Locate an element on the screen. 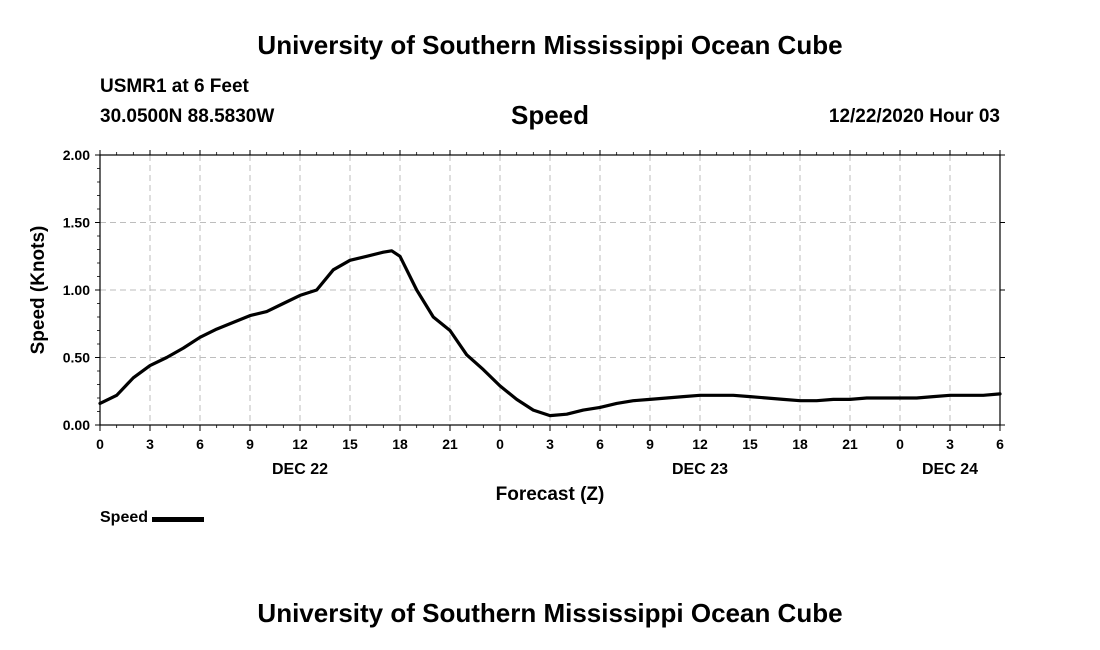 This screenshot has width=1100, height=650. legend-swatch is located at coordinates (178, 519).